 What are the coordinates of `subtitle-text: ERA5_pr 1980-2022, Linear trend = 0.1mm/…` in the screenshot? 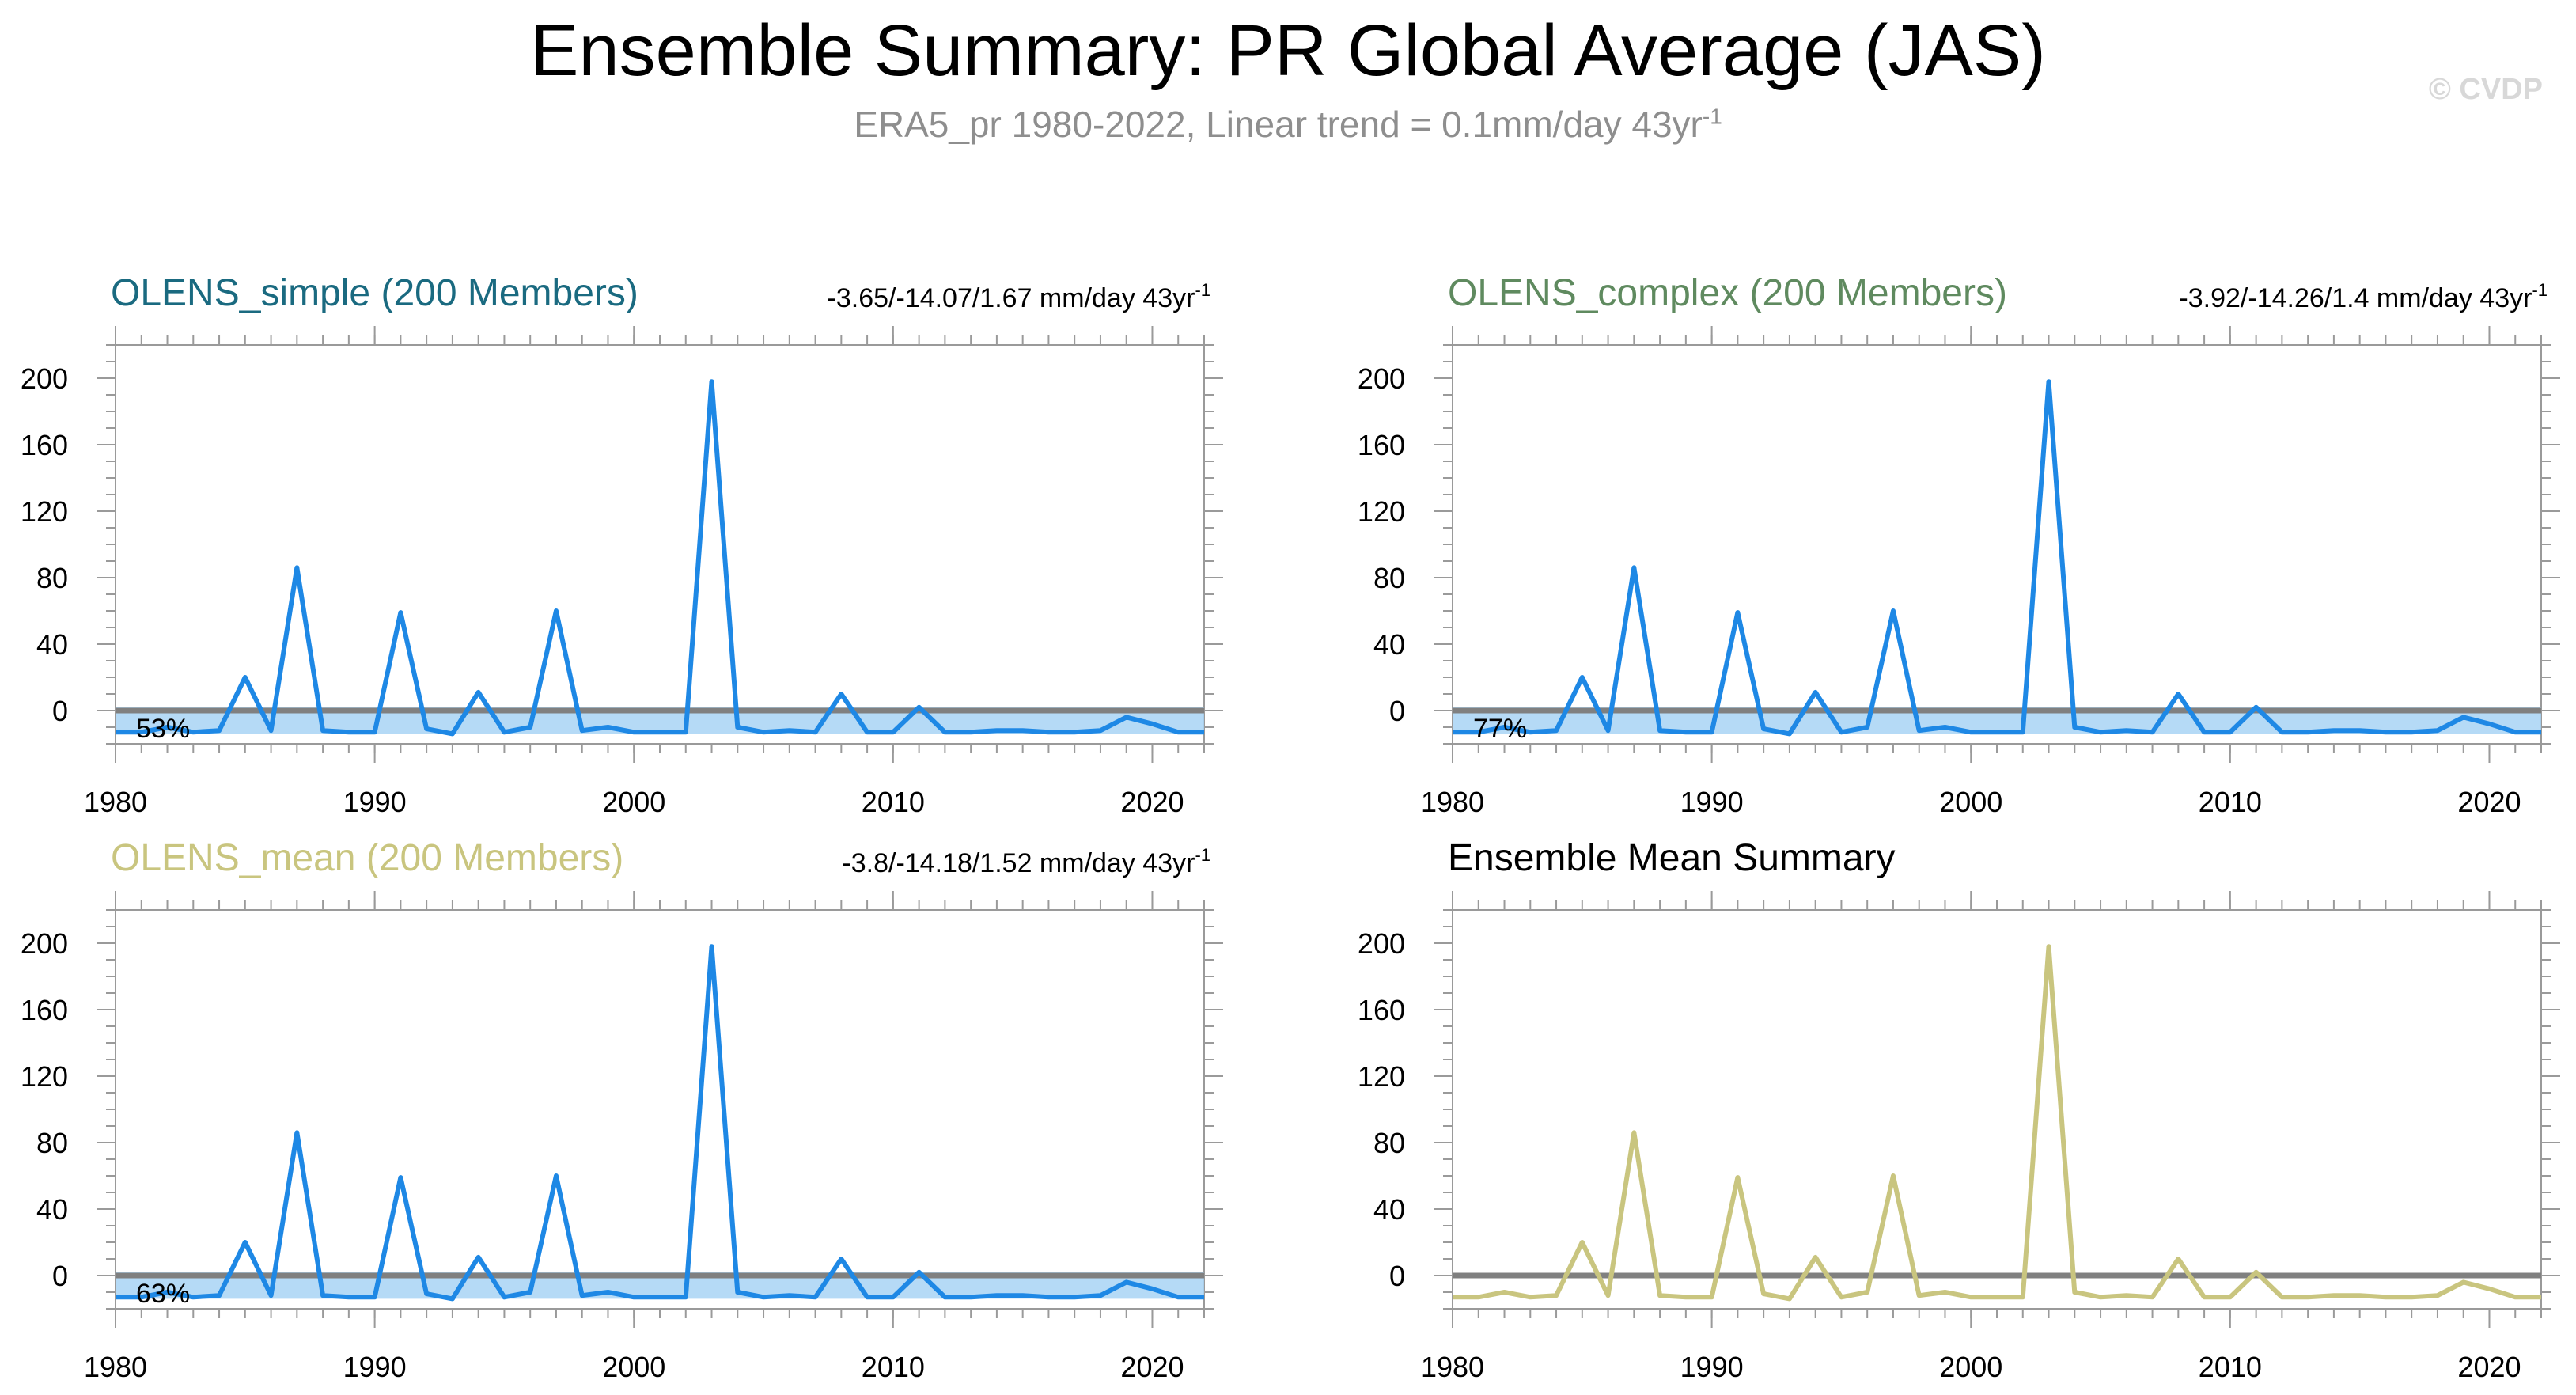 It's located at (1278, 124).